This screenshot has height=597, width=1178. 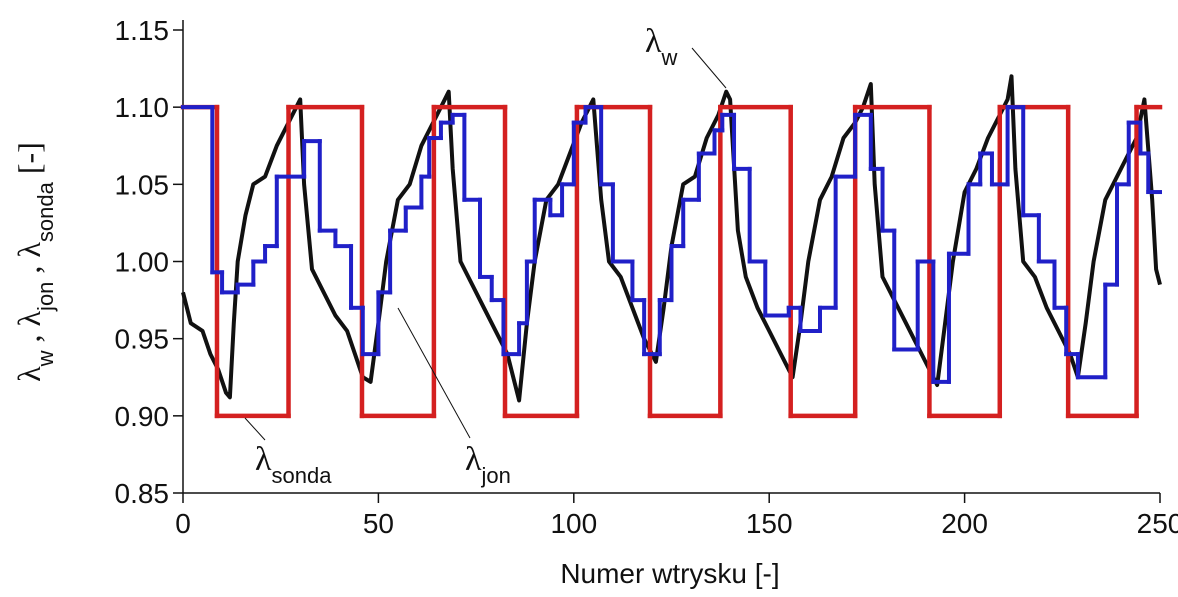 What do you see at coordinates (378, 523) in the screenshot?
I see `x-tick-label: 50` at bounding box center [378, 523].